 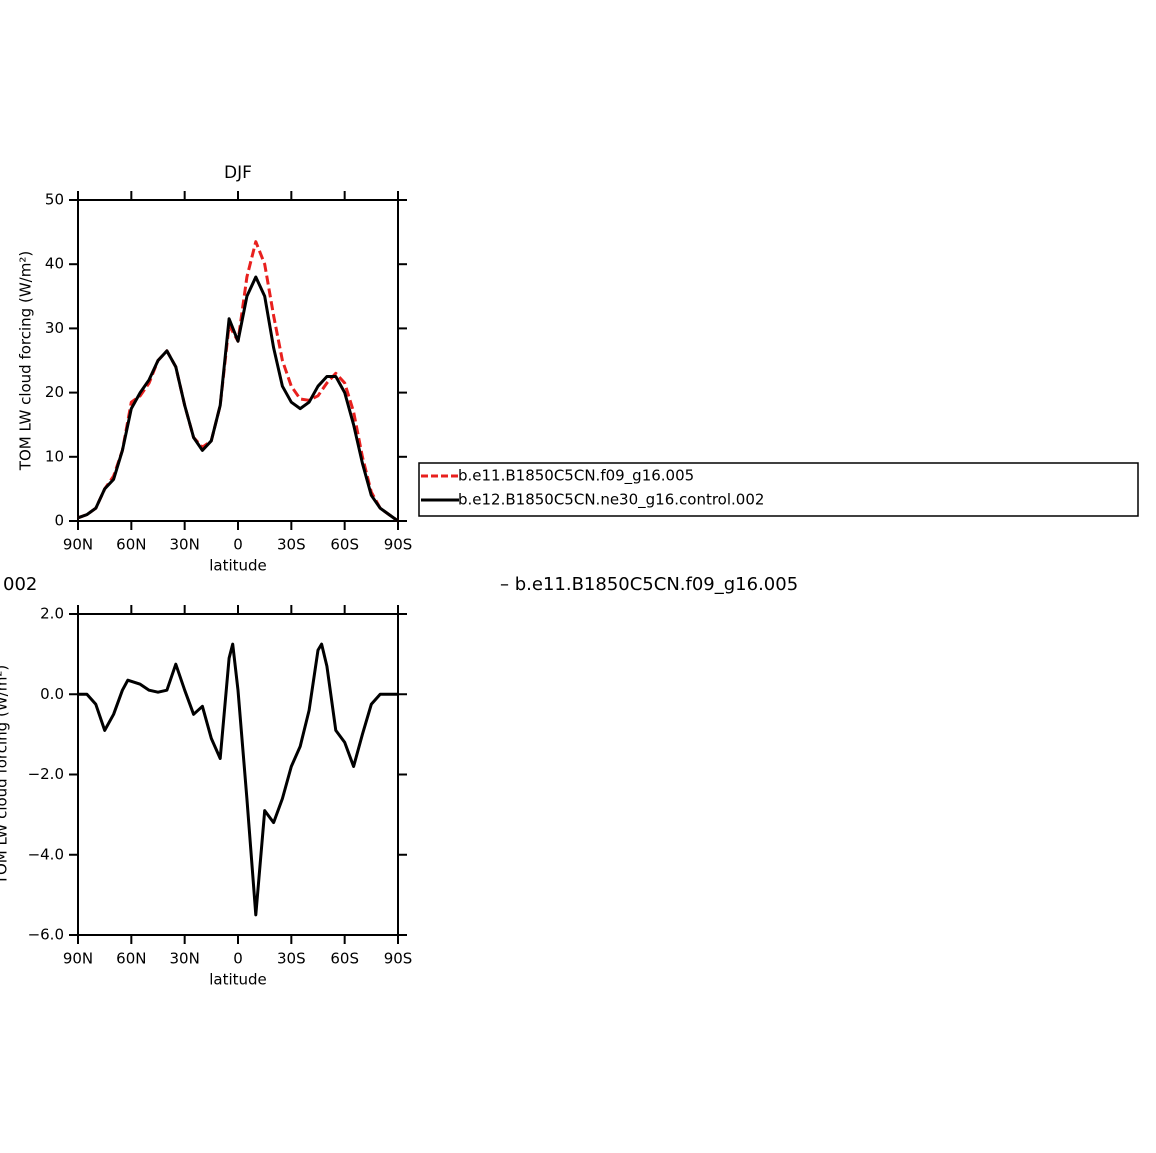 I want to click on chart-title-left: 002, so click(x=20, y=584).